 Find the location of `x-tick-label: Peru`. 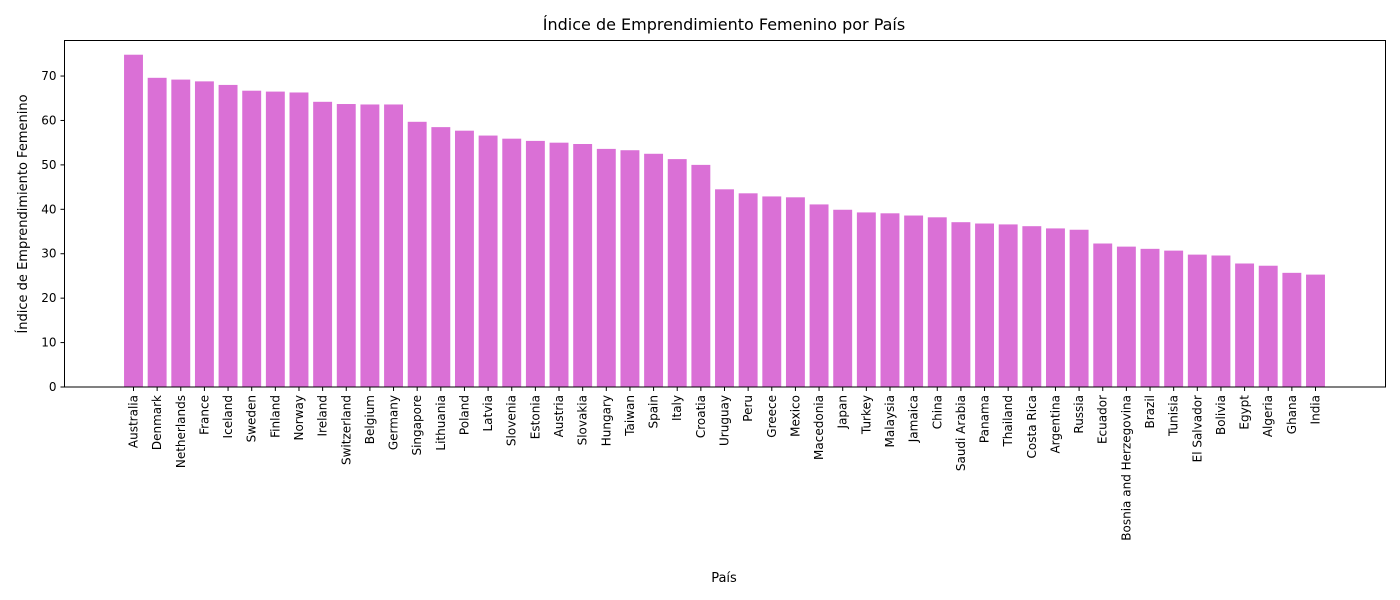

x-tick-label: Peru is located at coordinates (748, 408).